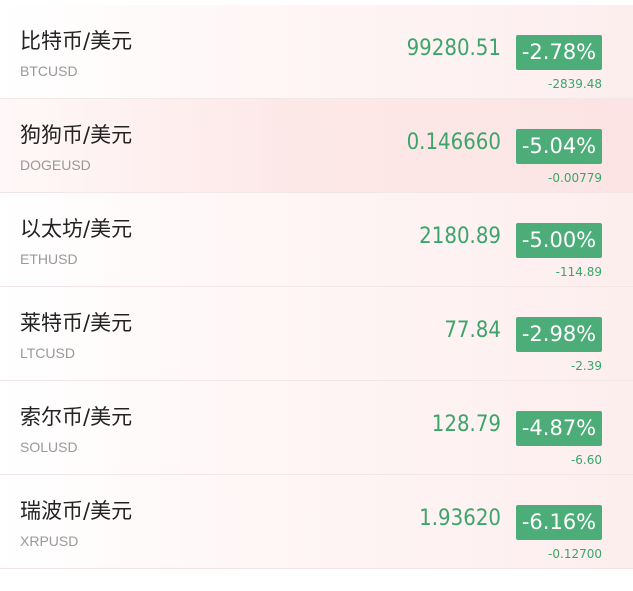 The height and width of the screenshot is (591, 633). I want to click on last-price: 1.93620, so click(460, 518).